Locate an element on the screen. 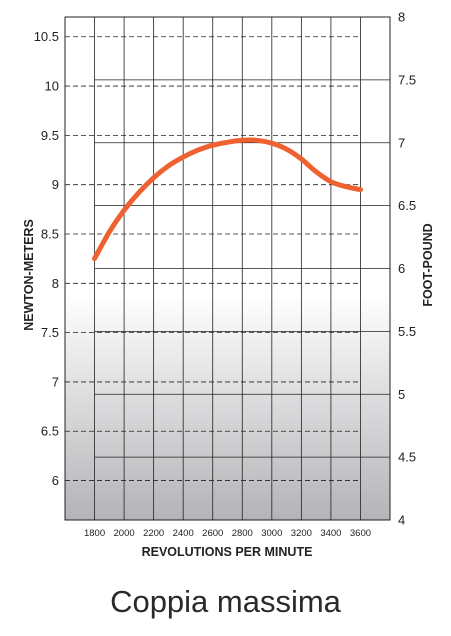 The width and height of the screenshot is (451, 636). x-tick-label: 3000 is located at coordinates (271, 533).